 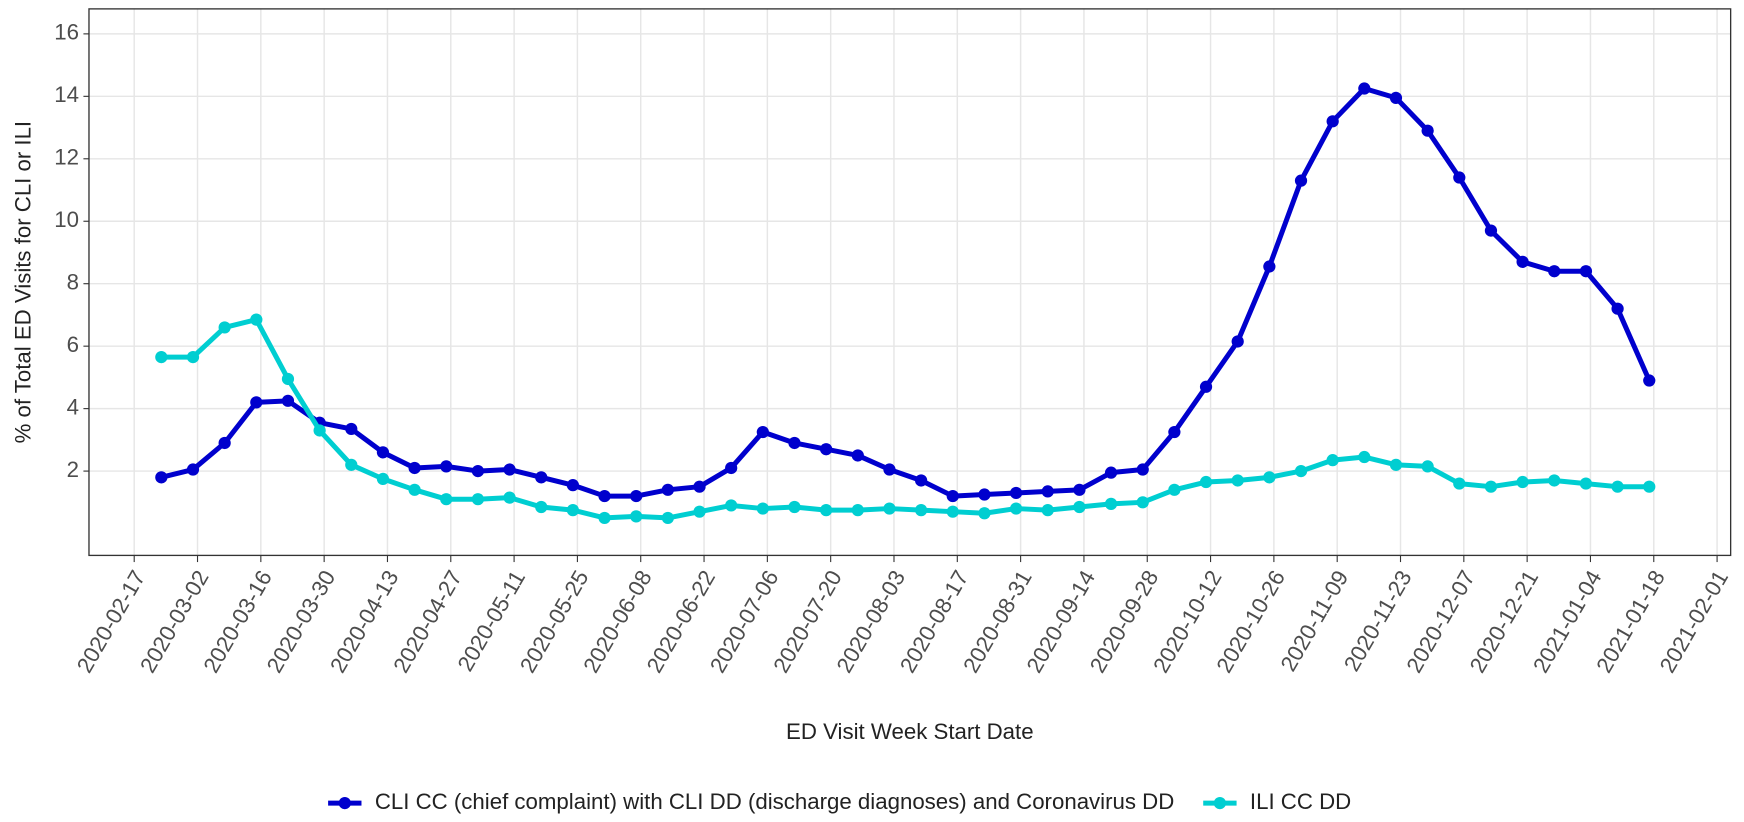 What do you see at coordinates (73, 282) in the screenshot?
I see `y-tick-label: 8` at bounding box center [73, 282].